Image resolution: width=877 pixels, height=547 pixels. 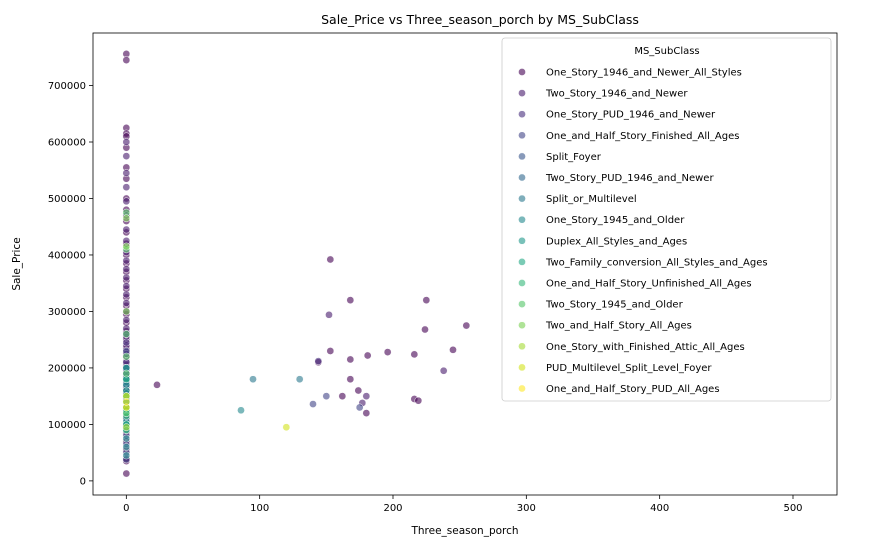 I want to click on y-tick-label: 700000, so click(x=67, y=86).